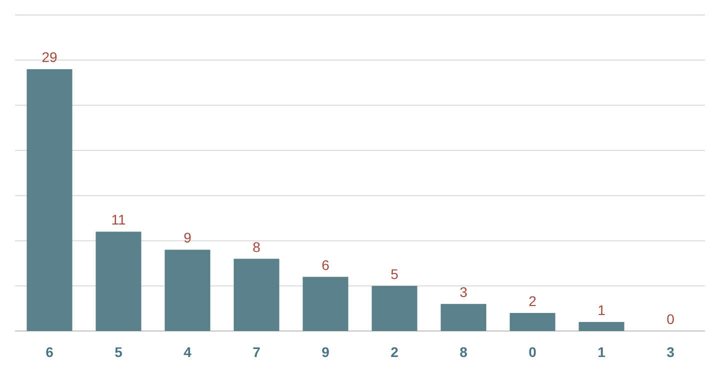 This screenshot has width=717, height=370. What do you see at coordinates (670, 352) in the screenshot?
I see `x-tick-label: 3` at bounding box center [670, 352].